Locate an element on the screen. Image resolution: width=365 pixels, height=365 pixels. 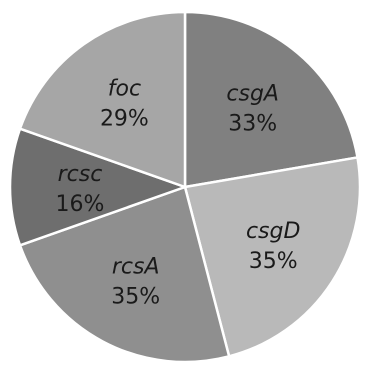
slice-percent-foc: 29% is located at coordinates (124, 118).